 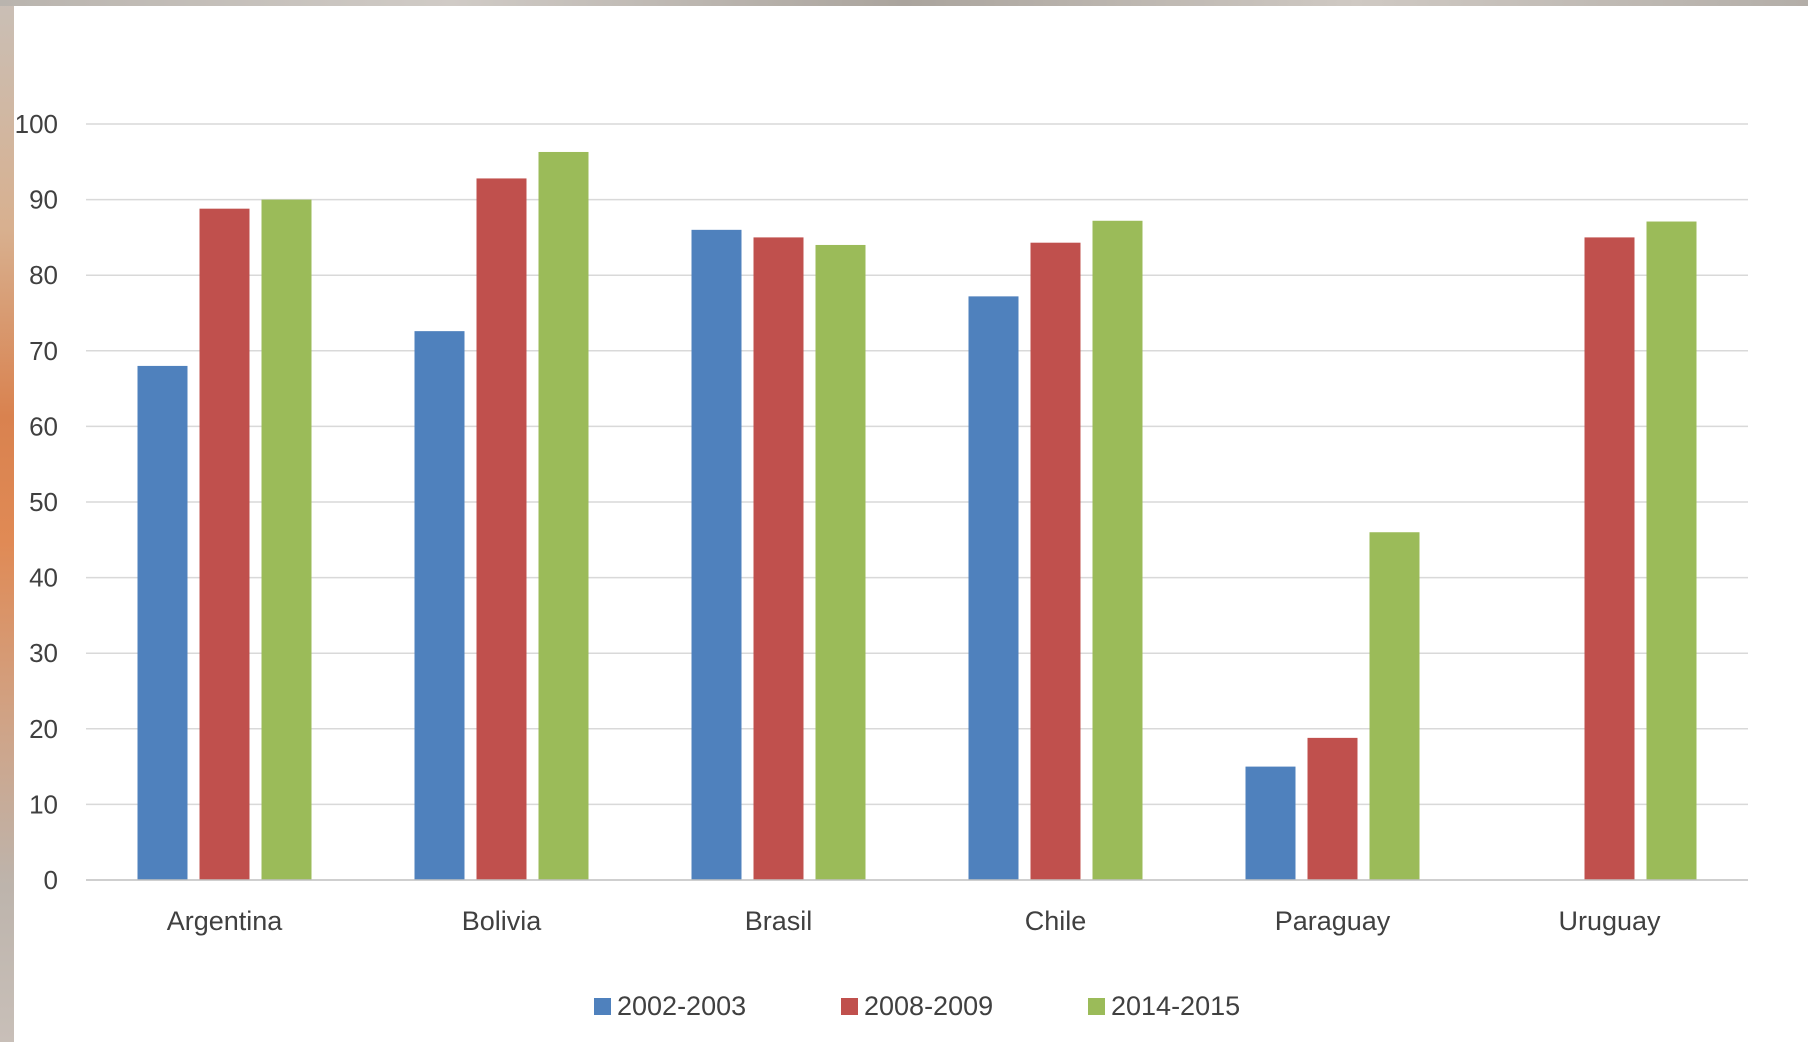 I want to click on bar-uruguay-2014-2015, so click(x=1671, y=551).